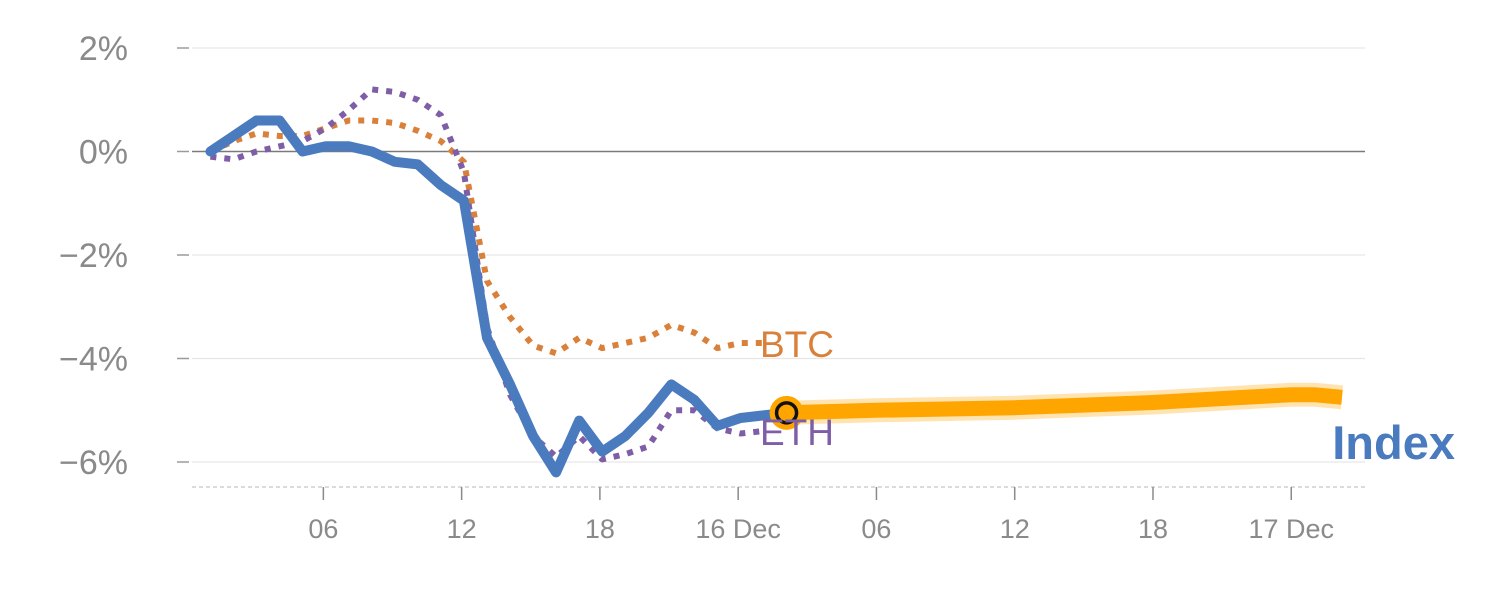 The image size is (1500, 600). I want to click on series-line-index-projection, so click(1064, 404).